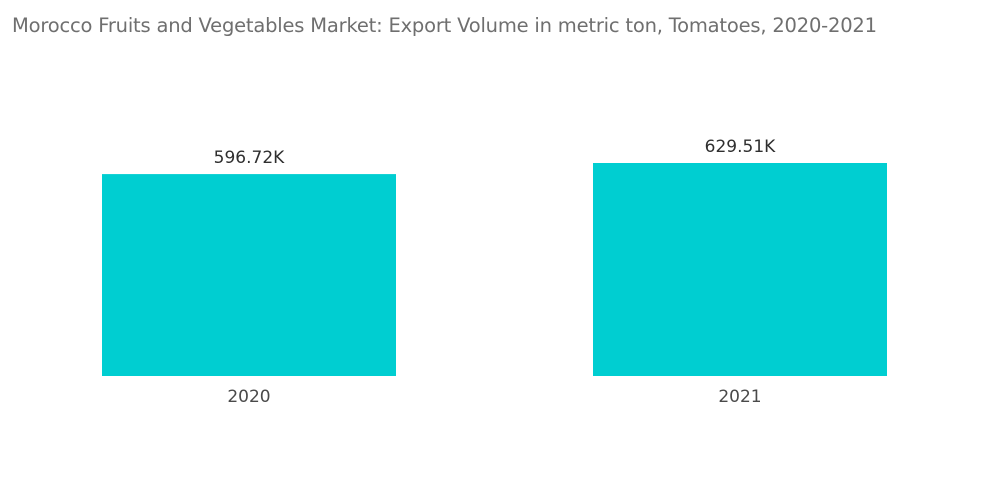 Image resolution: width=1000 pixels, height=504 pixels. What do you see at coordinates (740, 269) in the screenshot?
I see `bar-2021` at bounding box center [740, 269].